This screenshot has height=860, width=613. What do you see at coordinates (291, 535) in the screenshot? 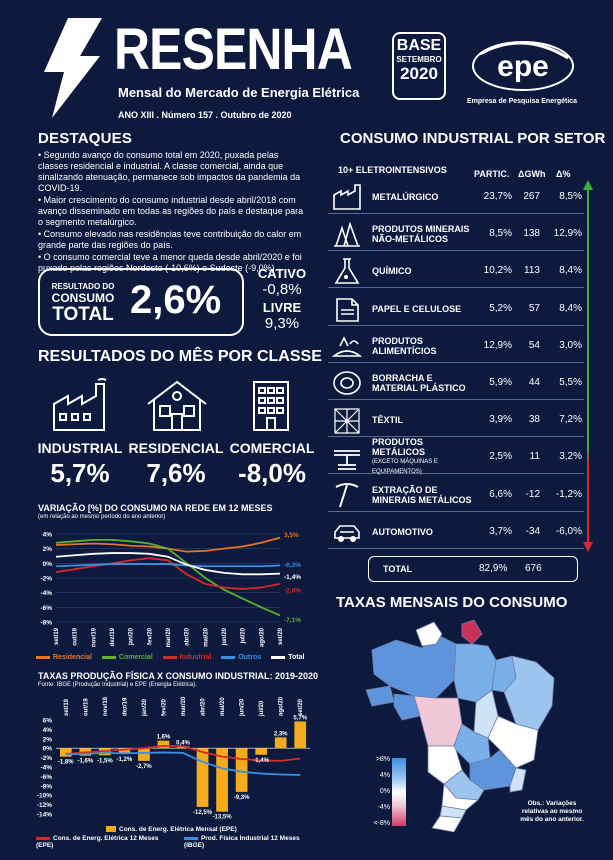
I see `end-label: 3,5%` at bounding box center [291, 535].